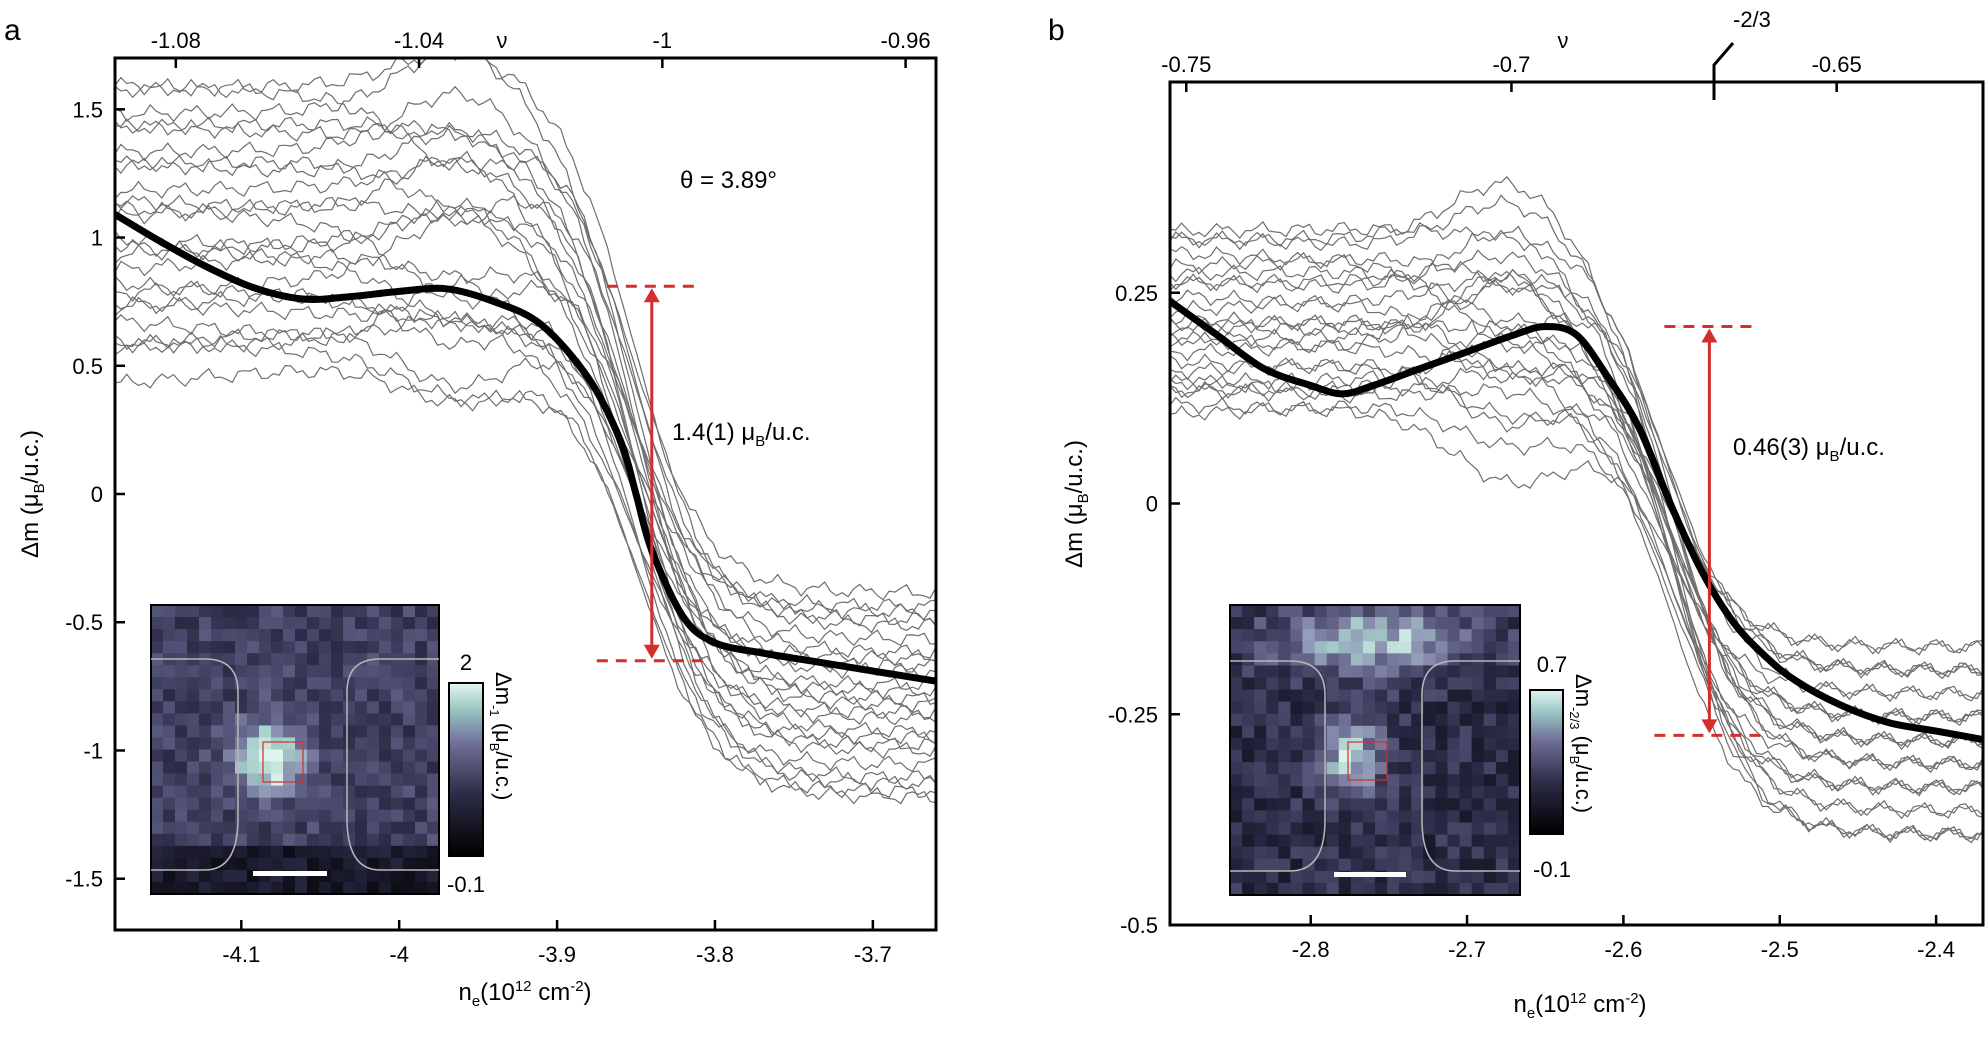  I want to click on panel-a-inset-scale-bar, so click(290, 873).